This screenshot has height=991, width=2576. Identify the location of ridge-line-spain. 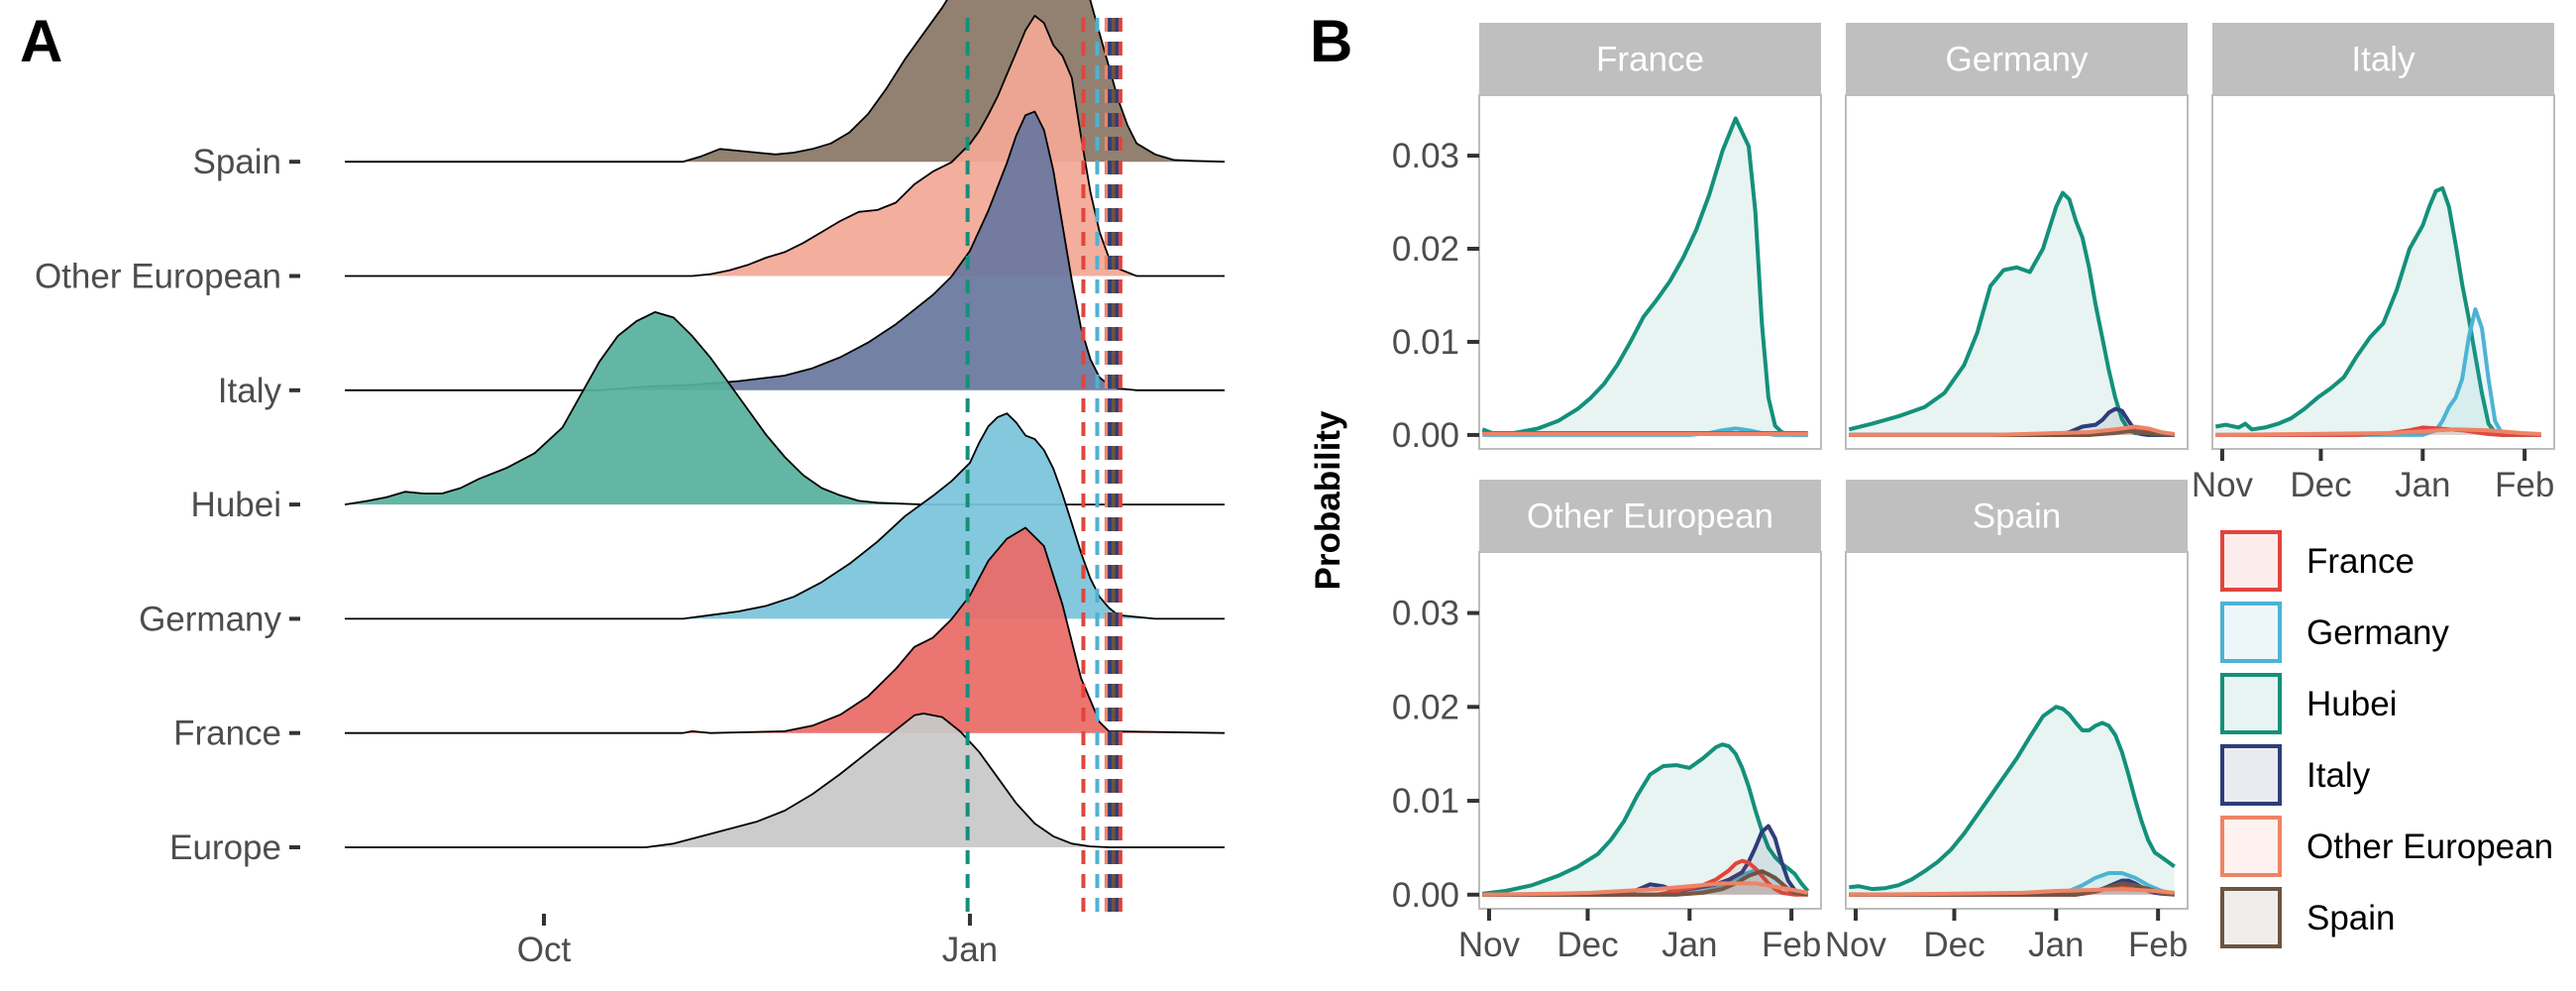
(785, 82).